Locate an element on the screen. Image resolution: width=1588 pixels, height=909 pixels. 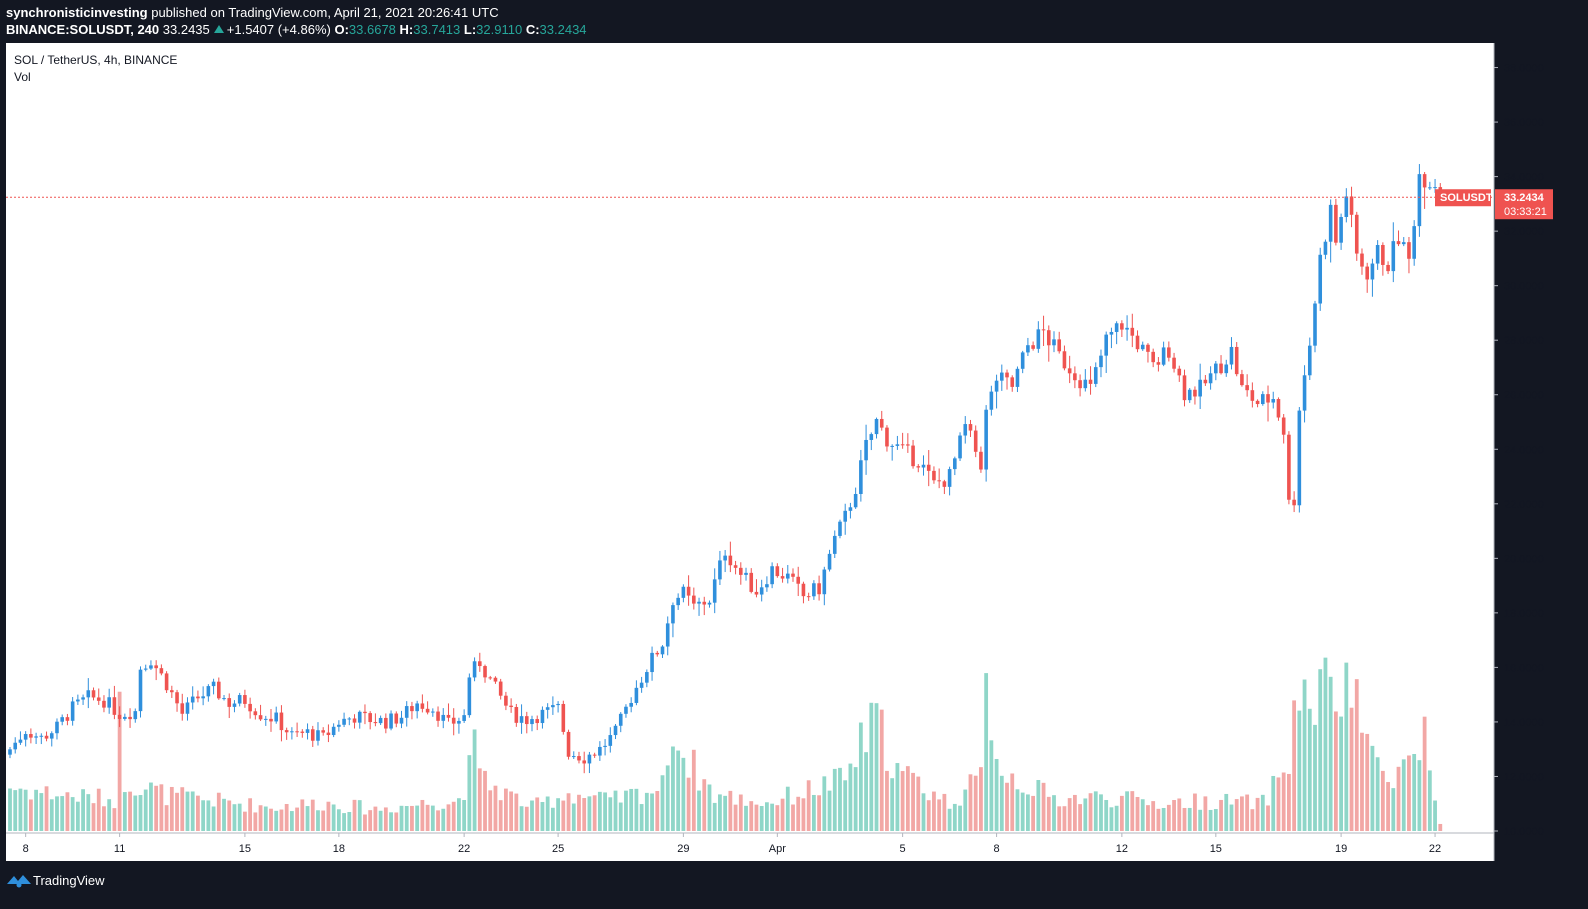
price-tick-label: 18.0000 is located at coordinates (1524, 614).